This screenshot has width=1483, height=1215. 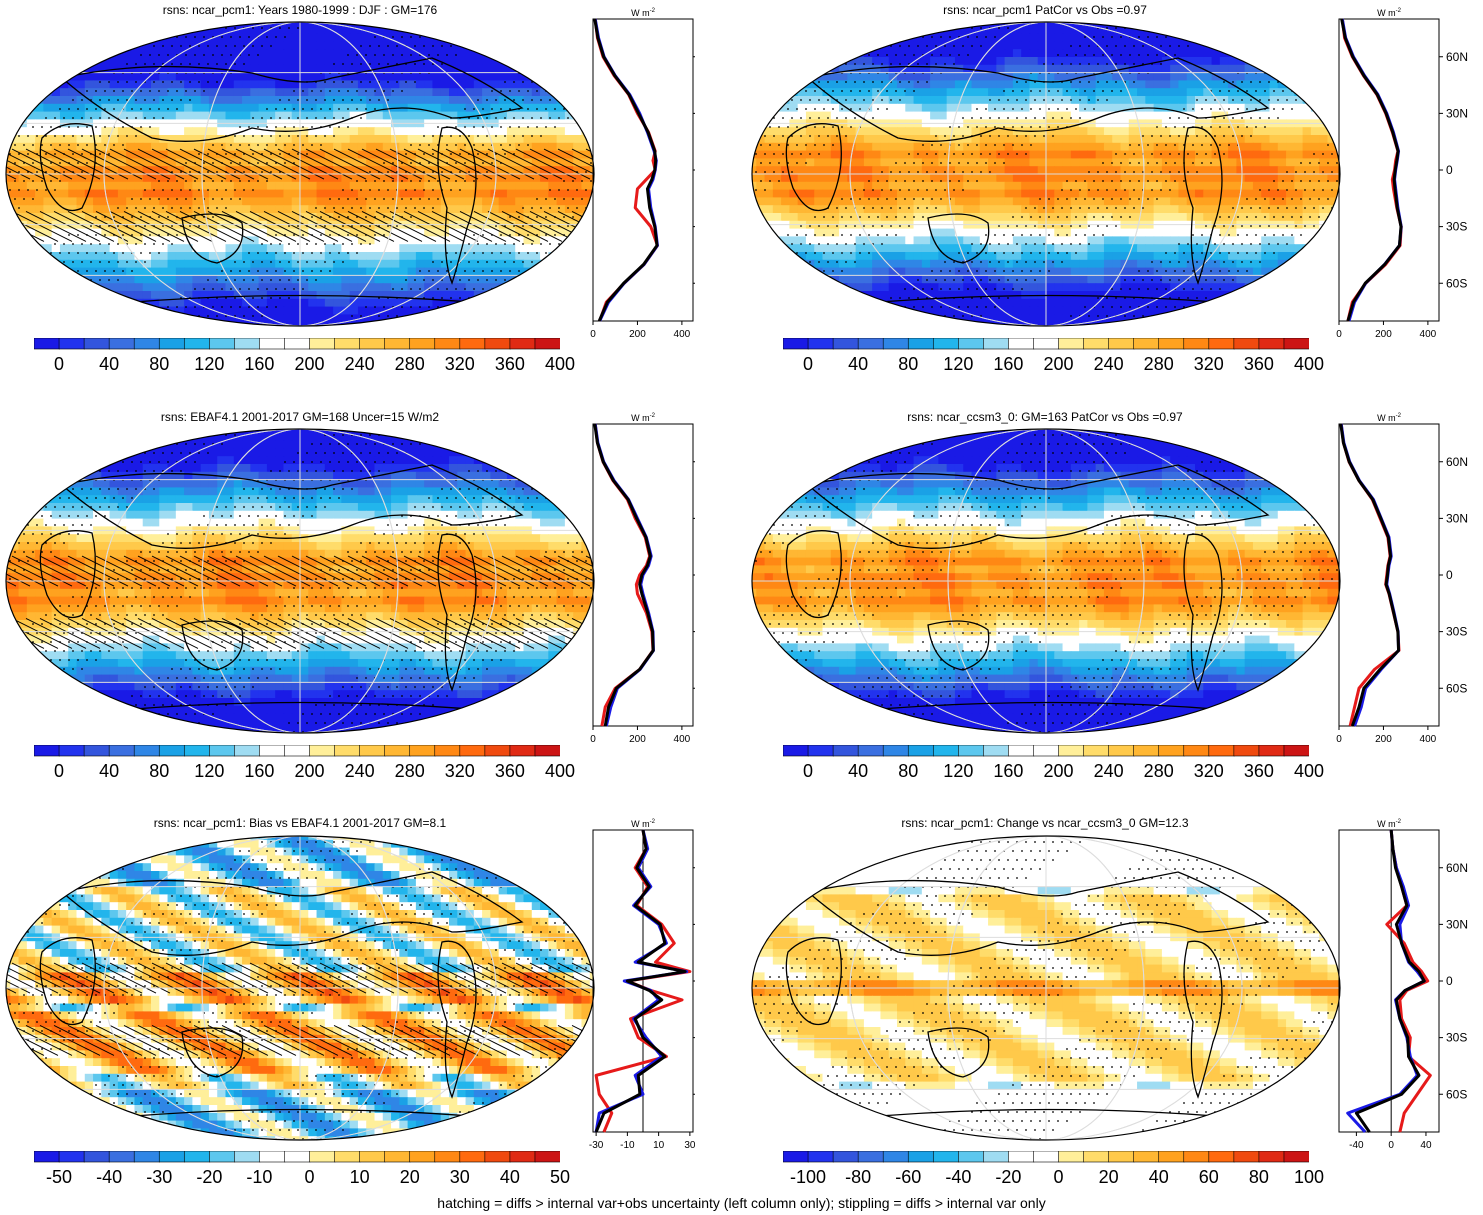 What do you see at coordinates (1053, 773) in the screenshot?
I see `colorbar-labels: 0 40 80 120 160 200 240 280 320 360 400` at bounding box center [1053, 773].